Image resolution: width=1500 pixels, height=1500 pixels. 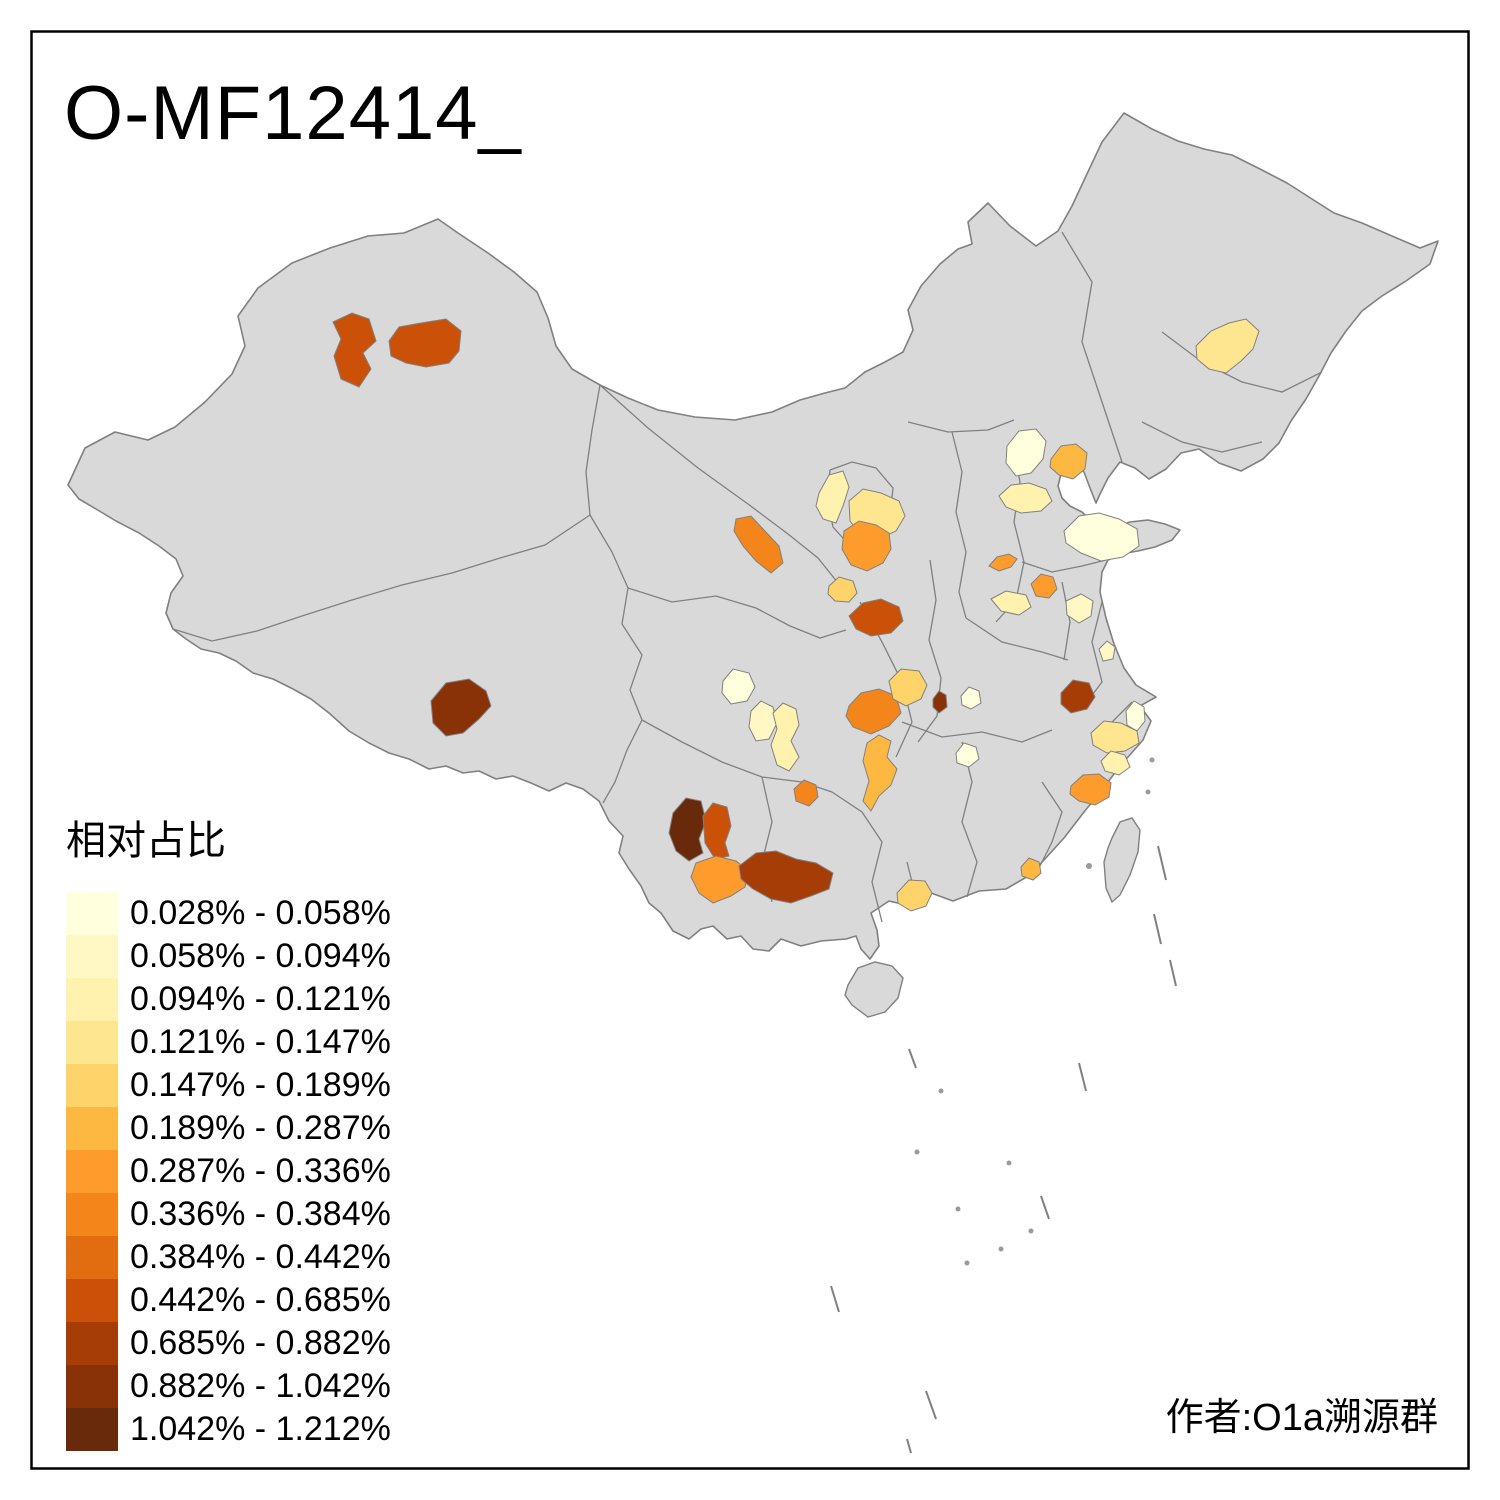 I want to click on small-islands, so click(x=1034, y=1011).